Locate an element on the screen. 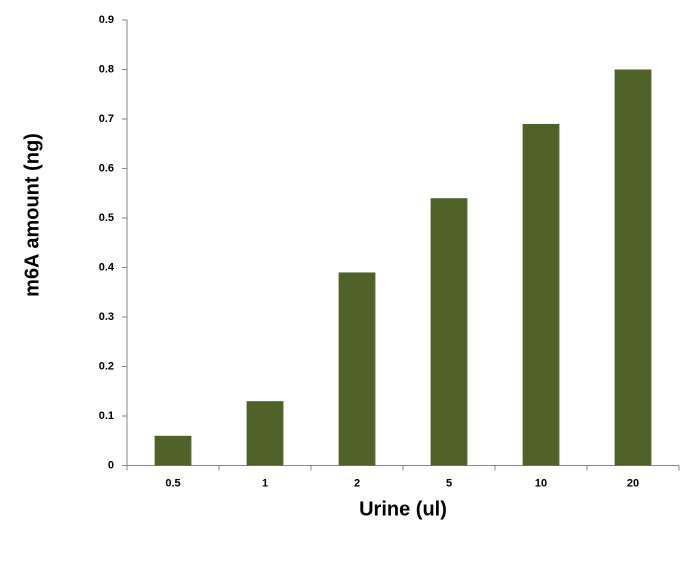 Image resolution: width=680 pixels, height=574 pixels. y-axis-title: m6A amount (ng) is located at coordinates (32, 215).